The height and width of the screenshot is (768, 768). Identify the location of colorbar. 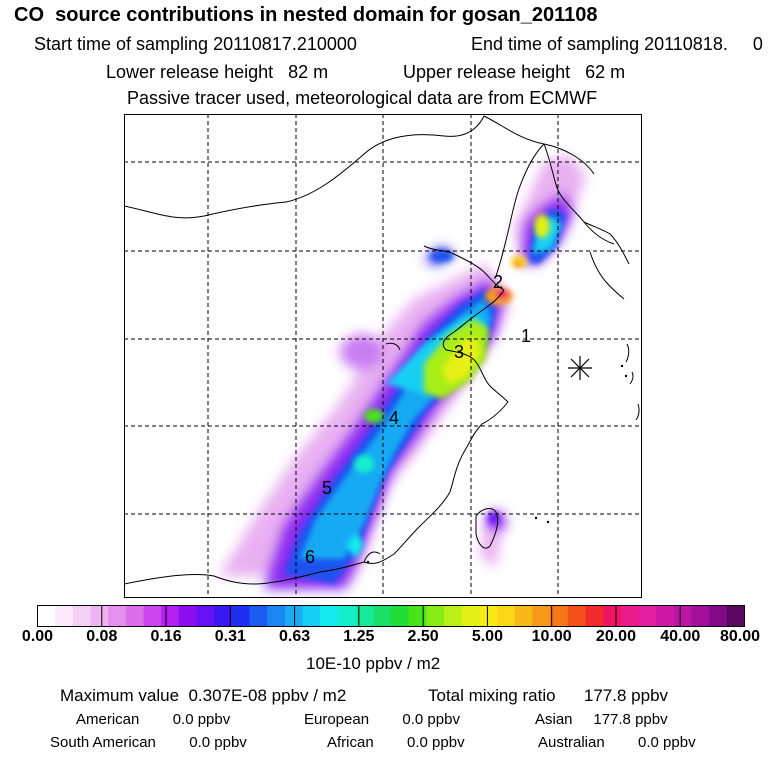
(391, 616).